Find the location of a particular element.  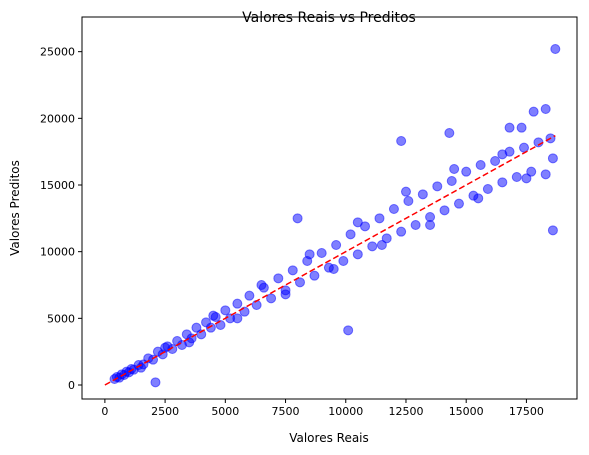

y-tick-label: 20000 is located at coordinates (57, 118).